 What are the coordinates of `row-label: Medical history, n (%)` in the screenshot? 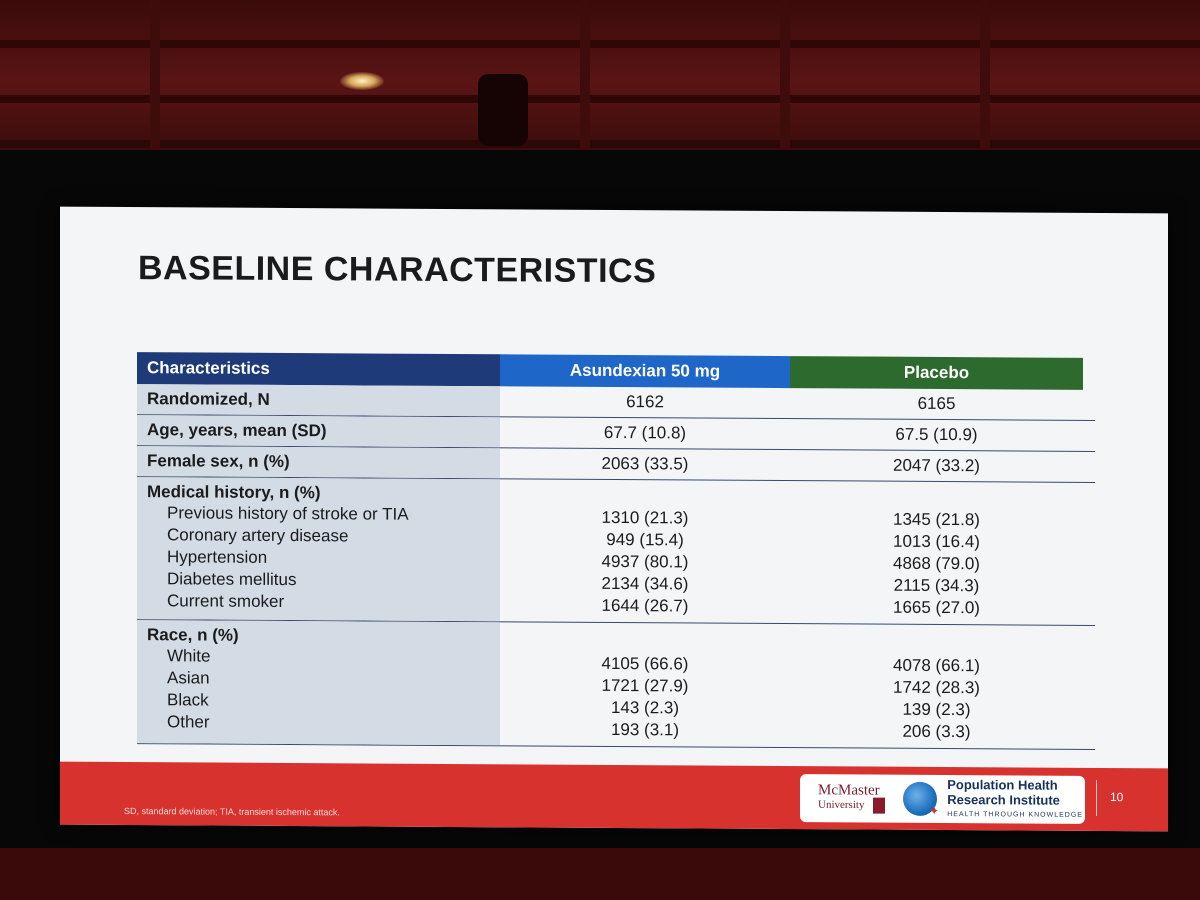 It's located at (234, 492).